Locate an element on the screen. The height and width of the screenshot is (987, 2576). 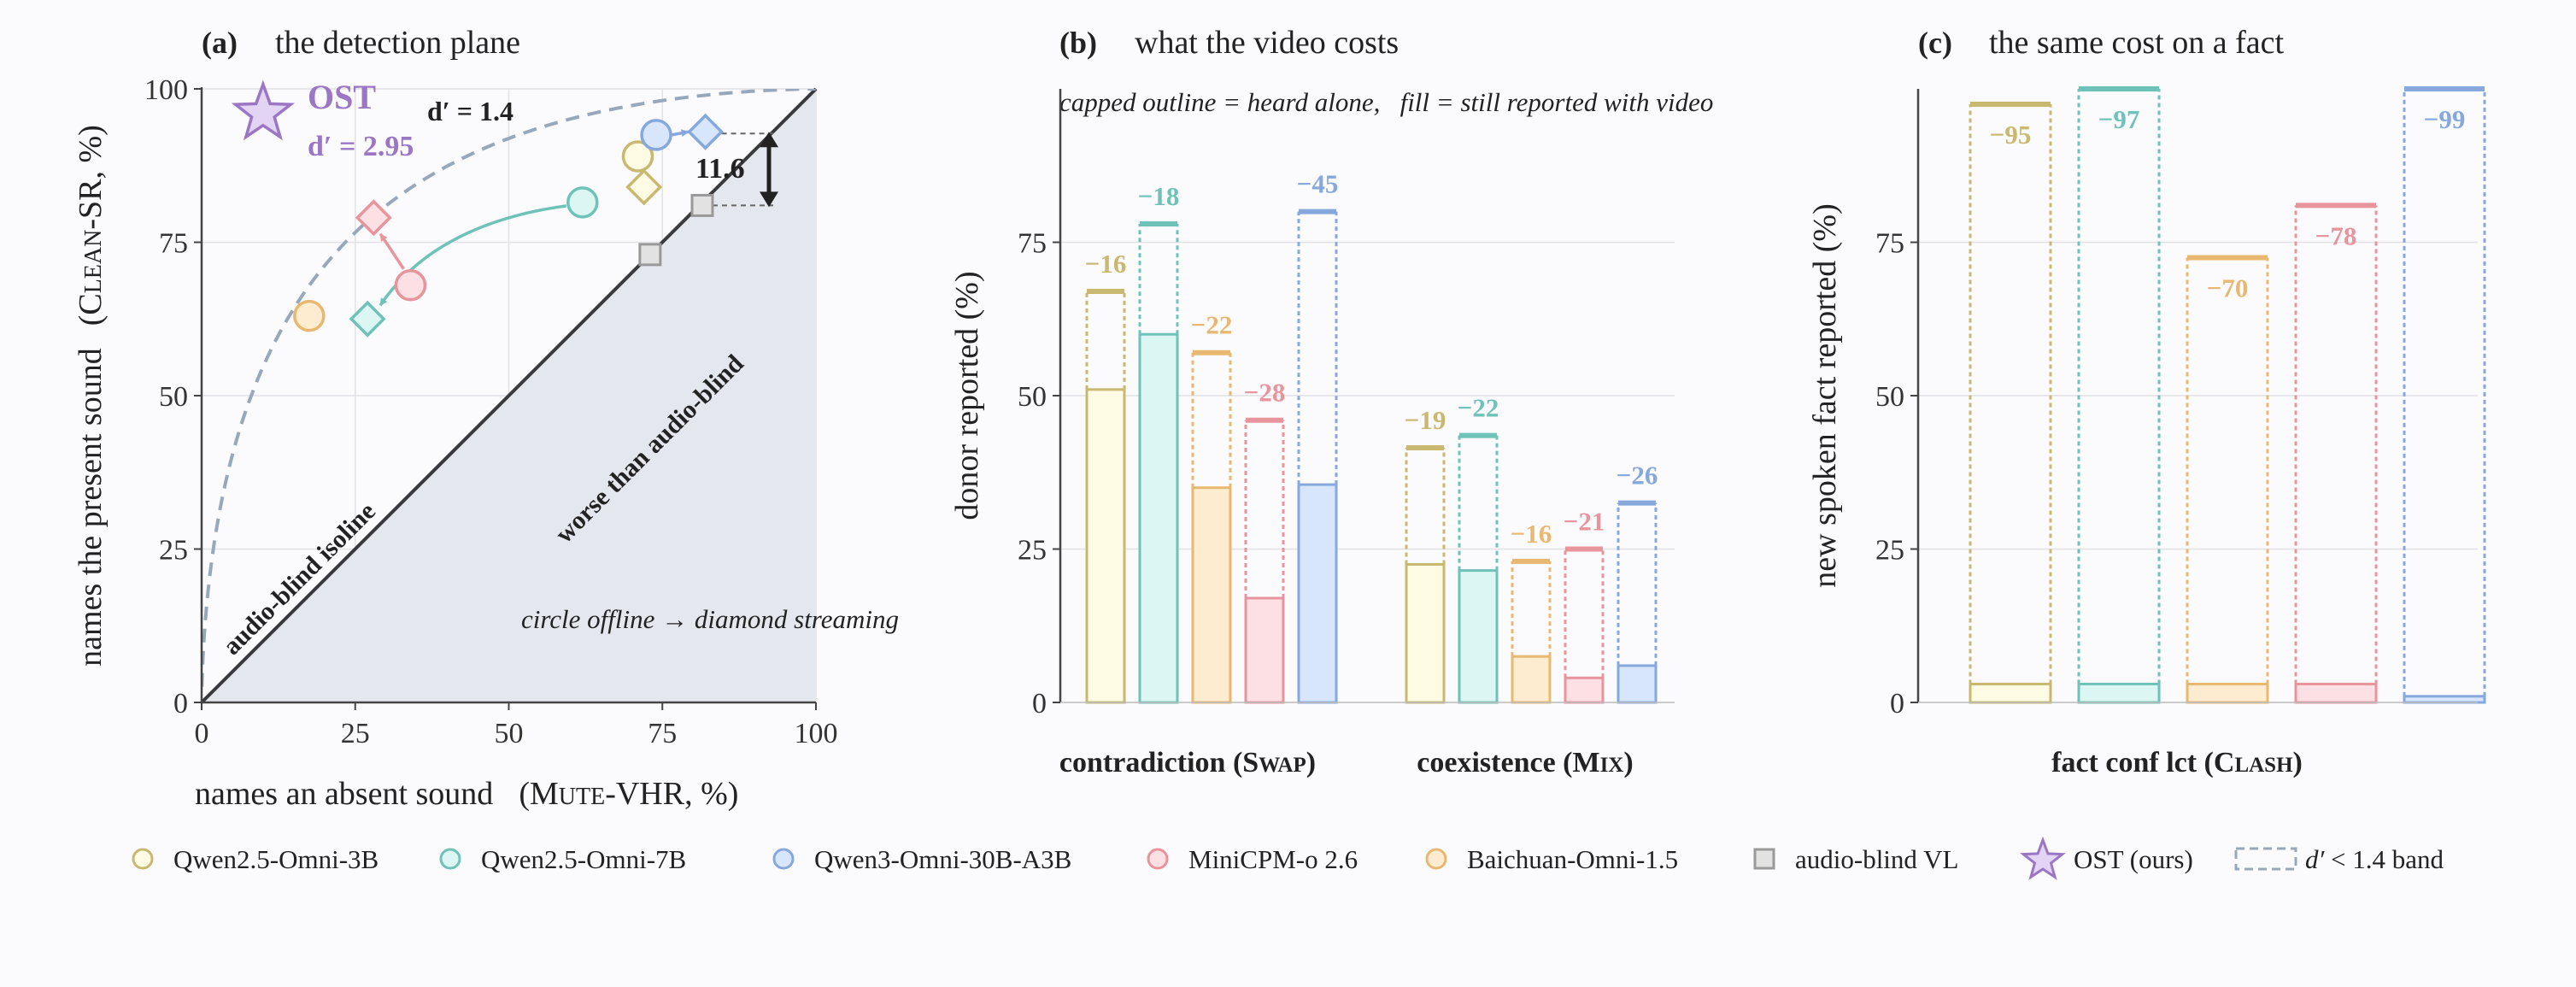
panel-a-band-label: d′ = 1.4 is located at coordinates (470, 111).